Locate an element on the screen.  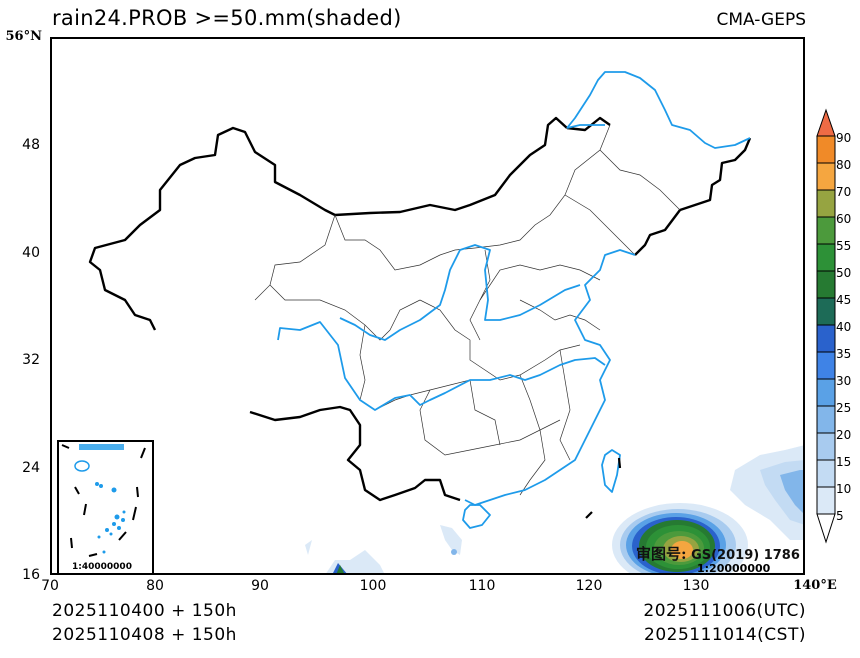
colorbar-label-35: 35 is located at coordinates (844, 354).